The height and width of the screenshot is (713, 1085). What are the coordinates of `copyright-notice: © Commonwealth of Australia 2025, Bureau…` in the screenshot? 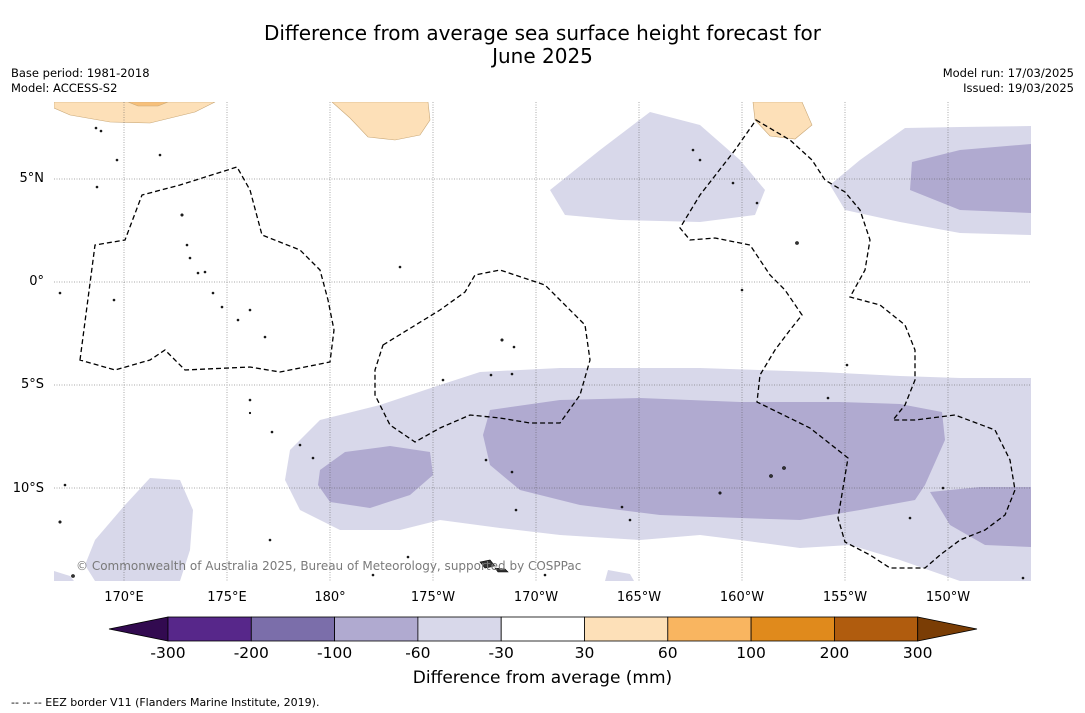 It's located at (329, 566).